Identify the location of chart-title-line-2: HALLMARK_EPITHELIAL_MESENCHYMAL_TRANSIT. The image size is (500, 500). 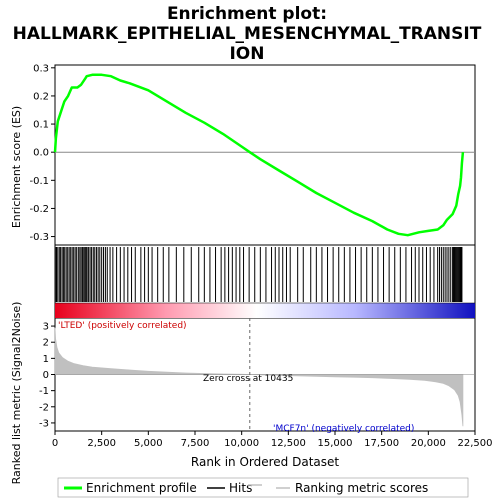
(247, 34).